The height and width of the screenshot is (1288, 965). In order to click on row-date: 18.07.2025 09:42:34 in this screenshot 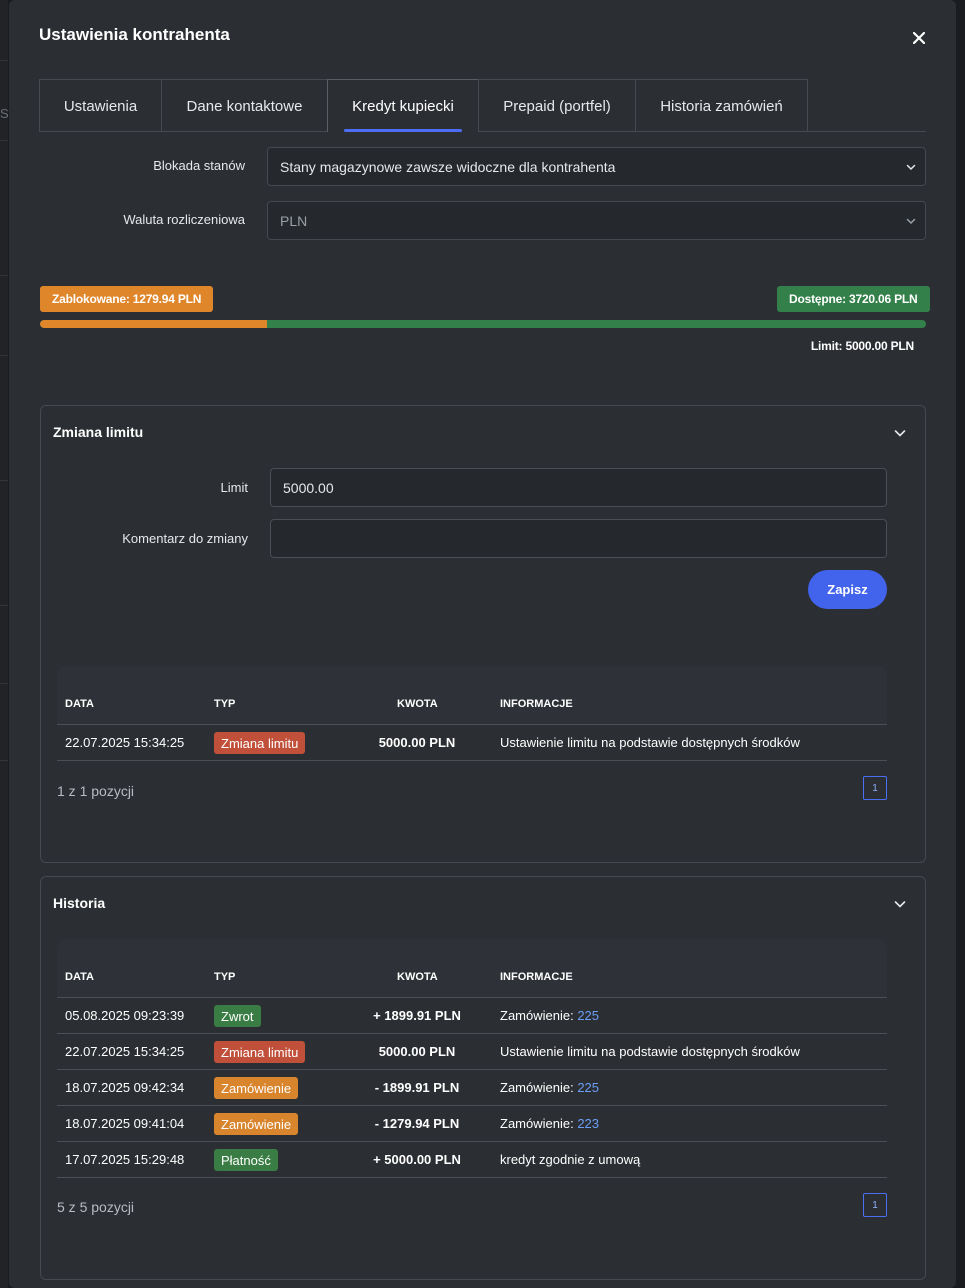, I will do `click(125, 1087)`.